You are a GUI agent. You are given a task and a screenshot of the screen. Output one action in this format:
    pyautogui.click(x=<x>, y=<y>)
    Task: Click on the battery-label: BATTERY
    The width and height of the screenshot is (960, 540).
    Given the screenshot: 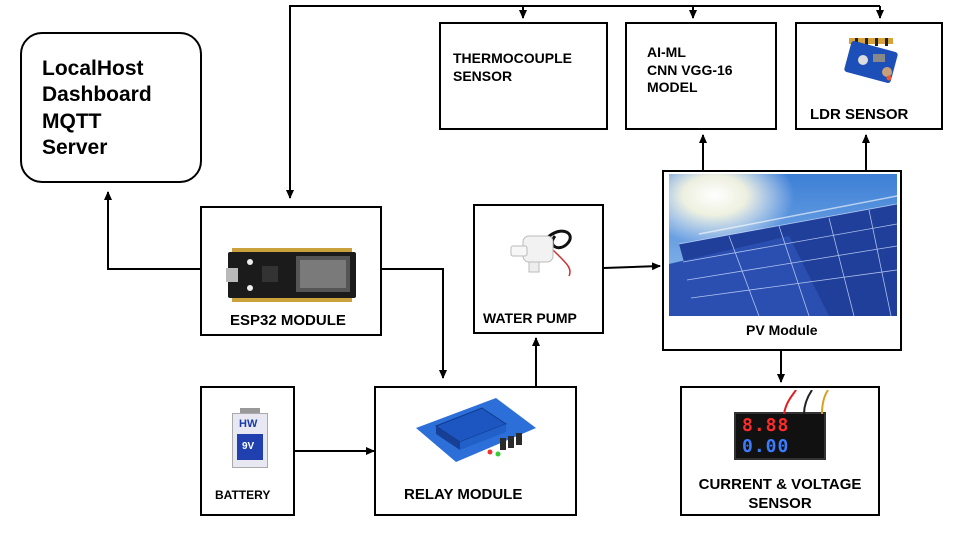 What is the action you would take?
    pyautogui.click(x=243, y=495)
    